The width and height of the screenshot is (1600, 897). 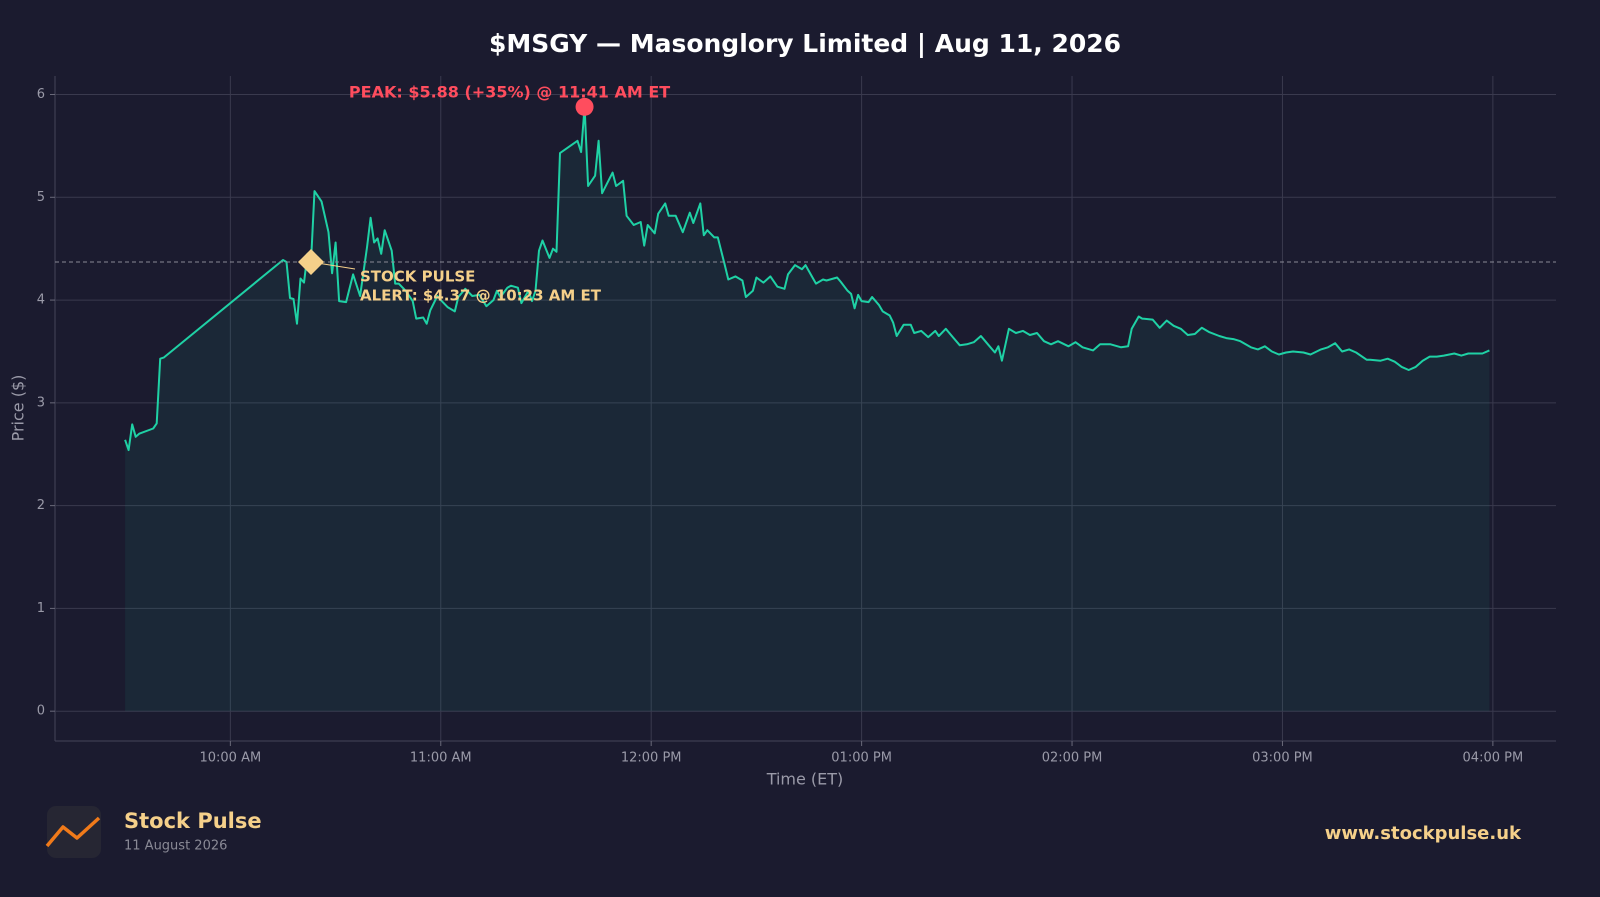 What do you see at coordinates (41, 505) in the screenshot?
I see `y-tick-label: 2` at bounding box center [41, 505].